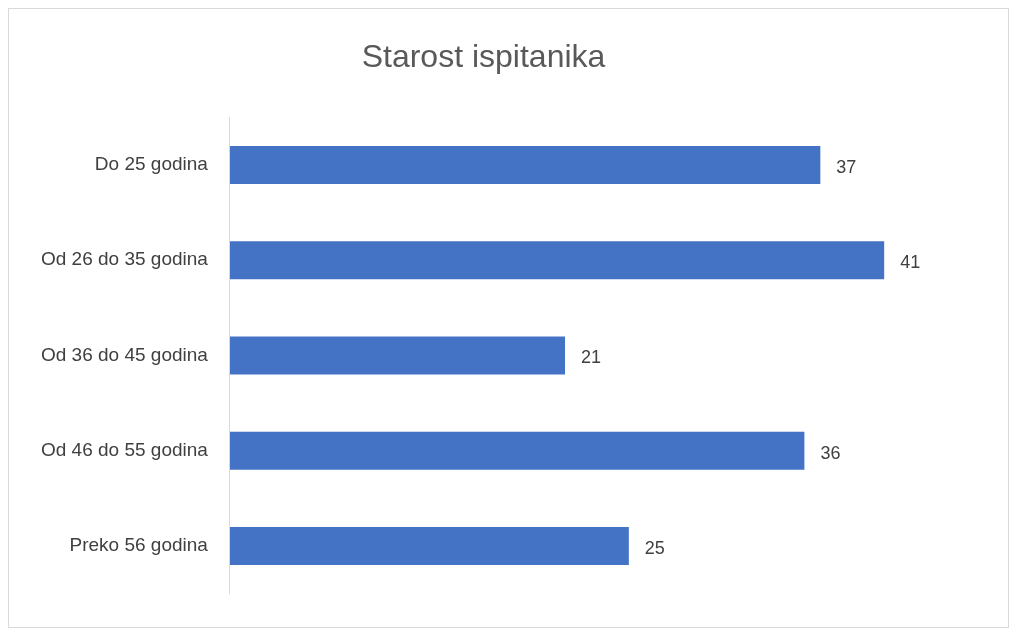 Image resolution: width=1017 pixels, height=636 pixels. I want to click on data-label: 25, so click(654, 547).